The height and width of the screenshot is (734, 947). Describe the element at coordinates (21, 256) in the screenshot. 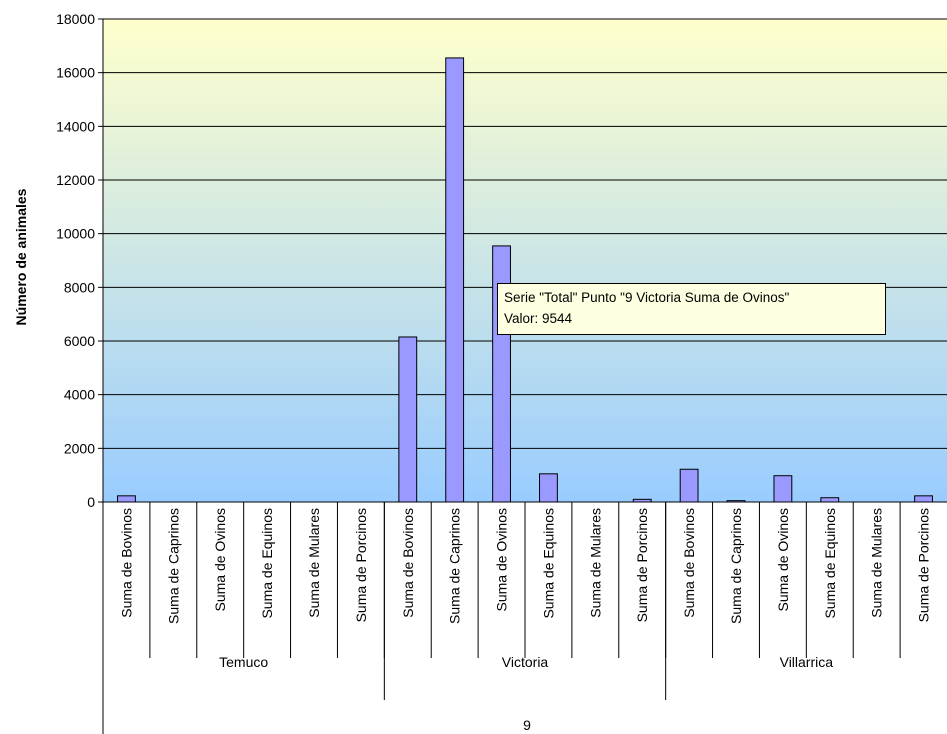

I see `y-axis-label: Número de animales` at that location.